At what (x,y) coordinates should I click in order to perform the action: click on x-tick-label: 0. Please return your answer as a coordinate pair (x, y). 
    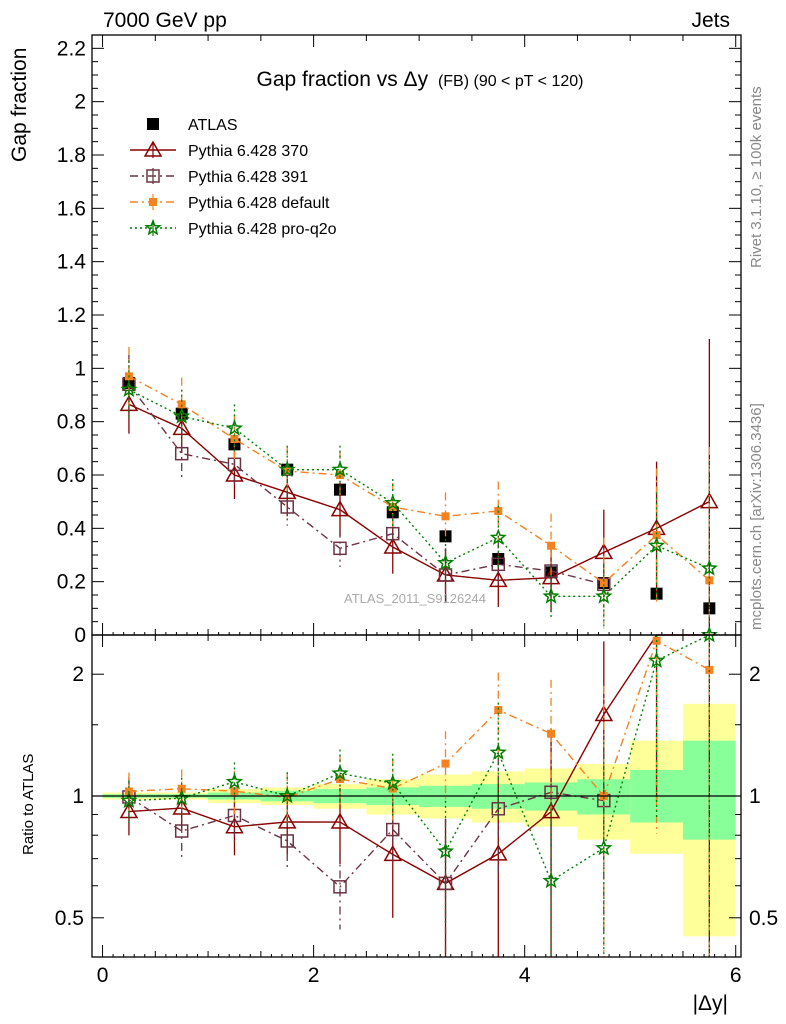
    Looking at the image, I should click on (103, 975).